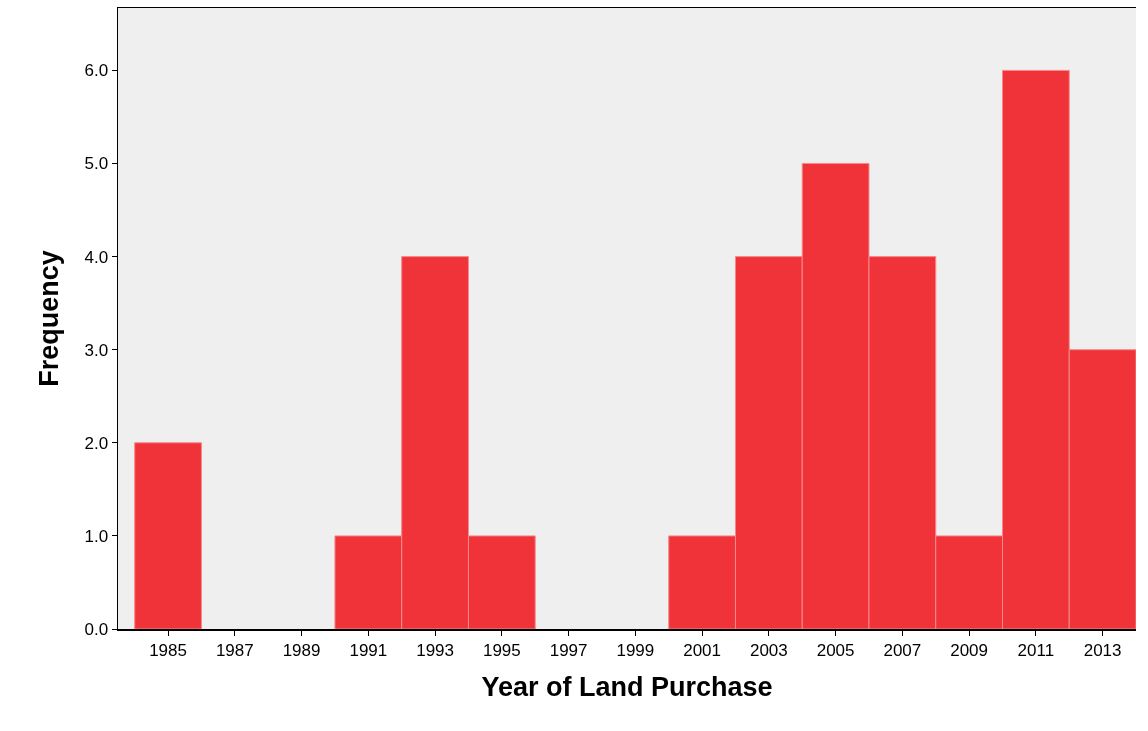 This screenshot has height=731, width=1148. Describe the element at coordinates (1102, 650) in the screenshot. I see `x-tick-label: 2013` at that location.